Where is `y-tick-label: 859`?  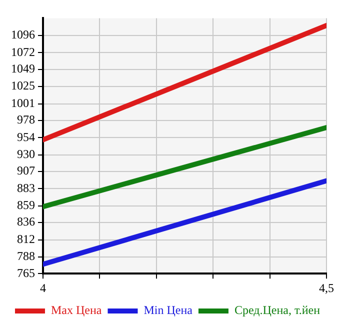 y-tick-label: 859 is located at coordinates (26, 205).